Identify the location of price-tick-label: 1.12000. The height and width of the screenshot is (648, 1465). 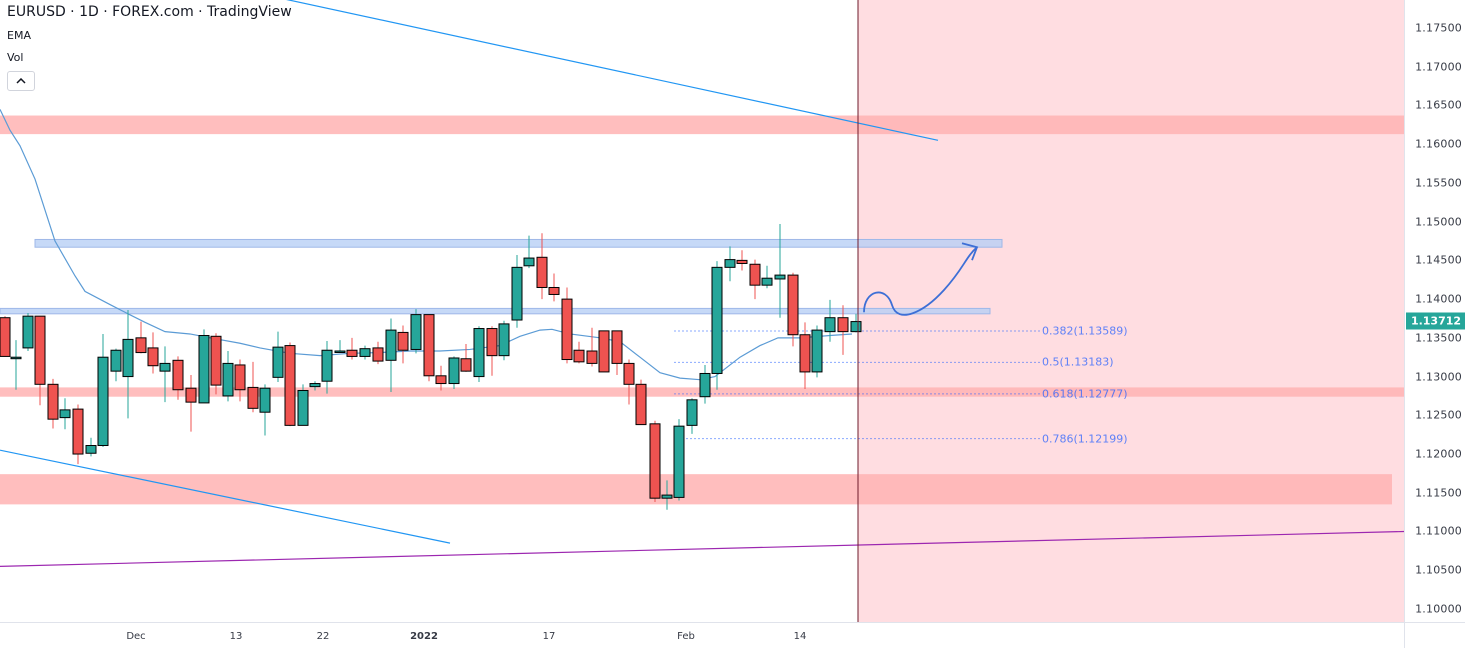
(1438, 454).